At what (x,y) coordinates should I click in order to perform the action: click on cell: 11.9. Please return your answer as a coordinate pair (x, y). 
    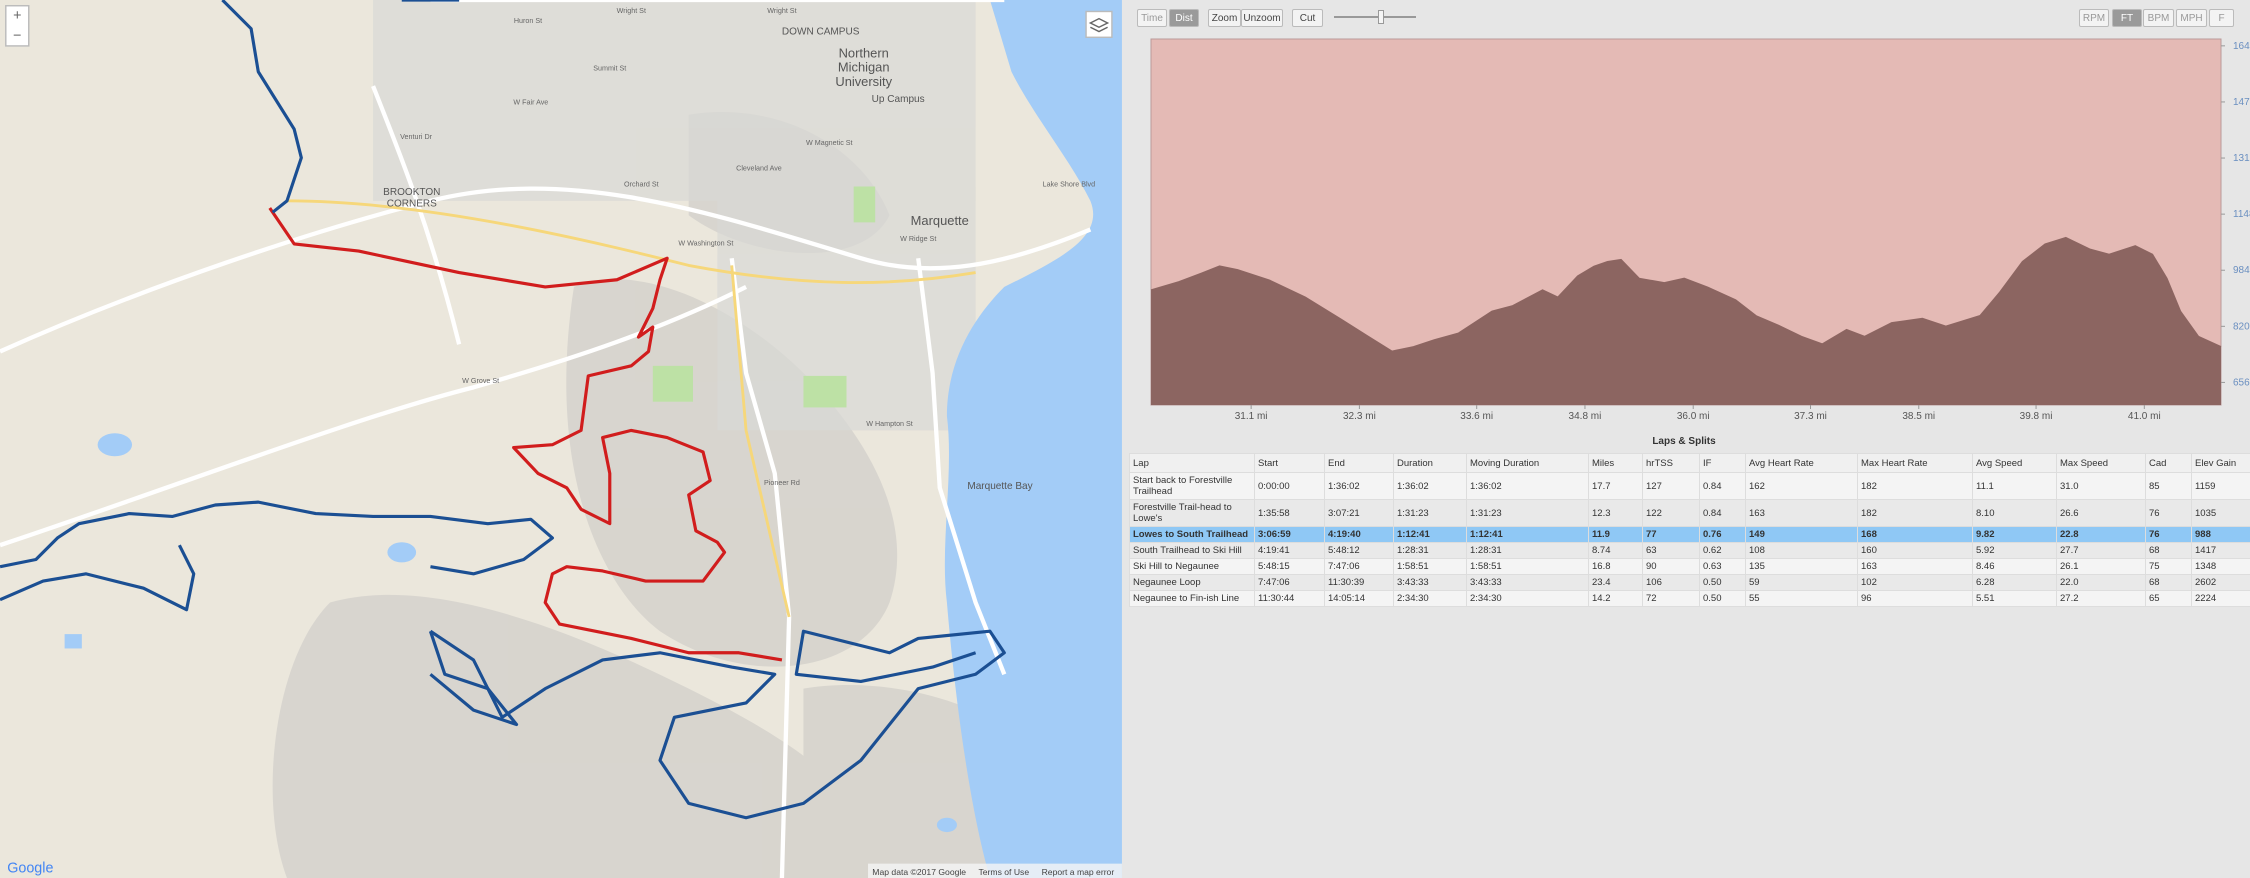
    Looking at the image, I should click on (1615, 534).